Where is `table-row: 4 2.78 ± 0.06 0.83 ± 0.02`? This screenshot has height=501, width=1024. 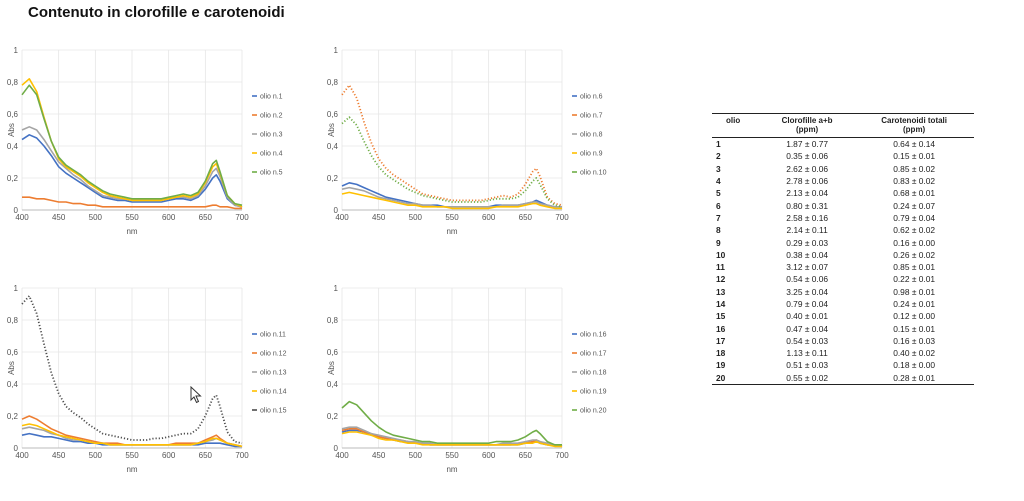 table-row: 4 2.78 ± 0.06 0.83 ± 0.02 is located at coordinates (843, 181).